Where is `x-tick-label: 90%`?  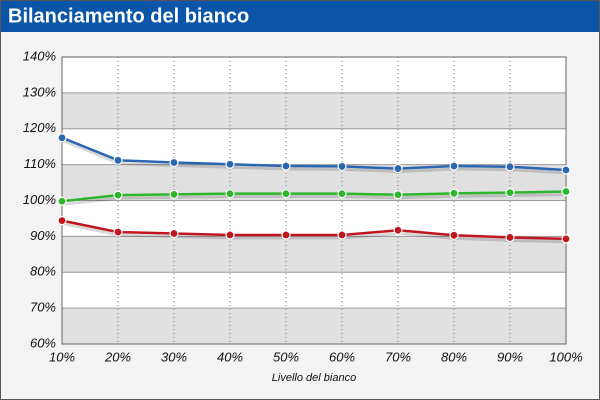 x-tick-label: 90% is located at coordinates (510, 356).